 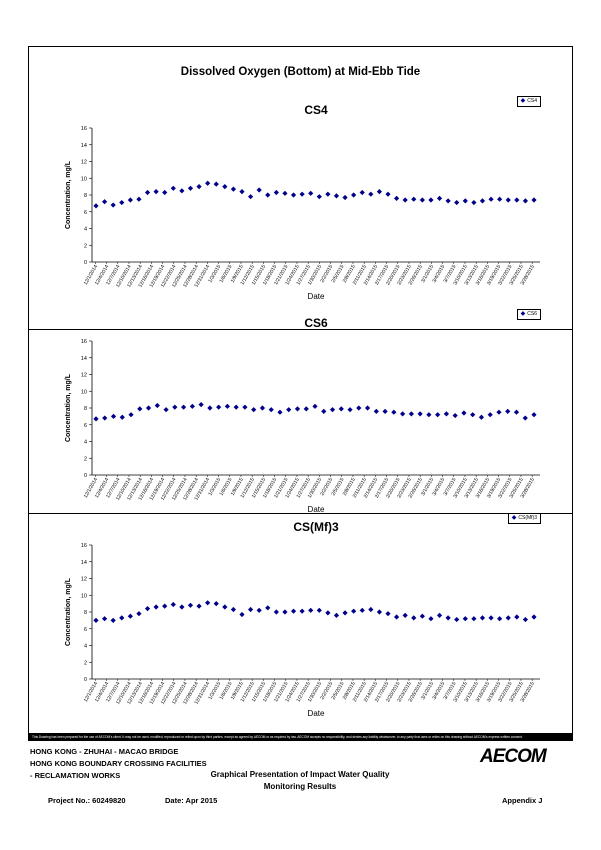 I want to click on chart-title: CS4, so click(x=316, y=110).